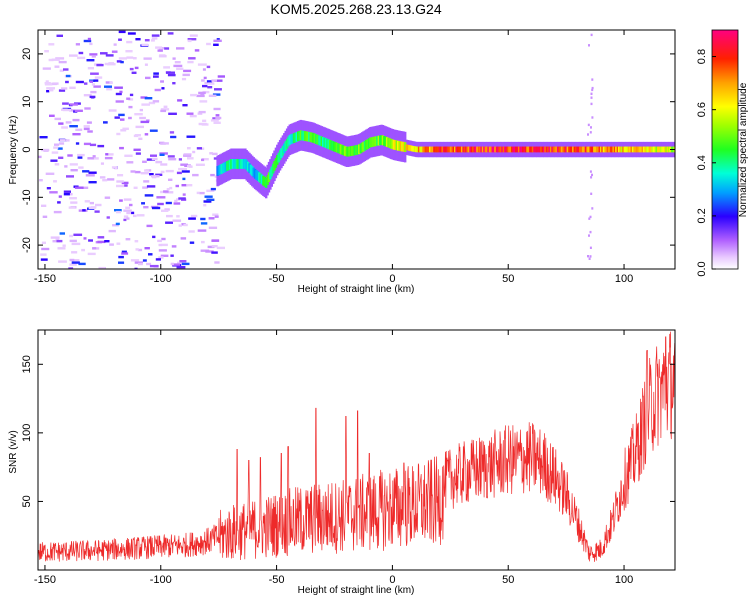  What do you see at coordinates (45, 580) in the screenshot?
I see `snr-x-tick-label: -150` at bounding box center [45, 580].